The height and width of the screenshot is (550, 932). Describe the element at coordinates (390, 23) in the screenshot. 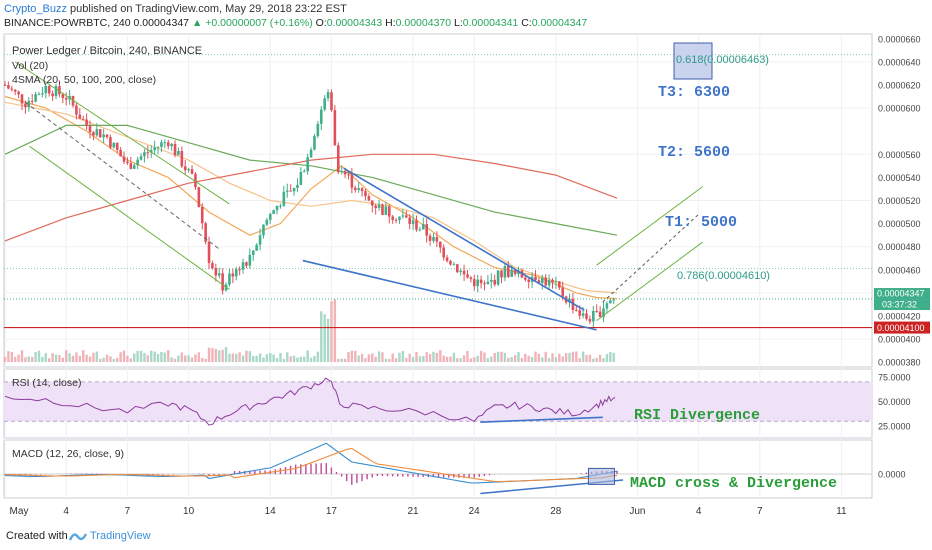

I see `high-label: H:` at that location.